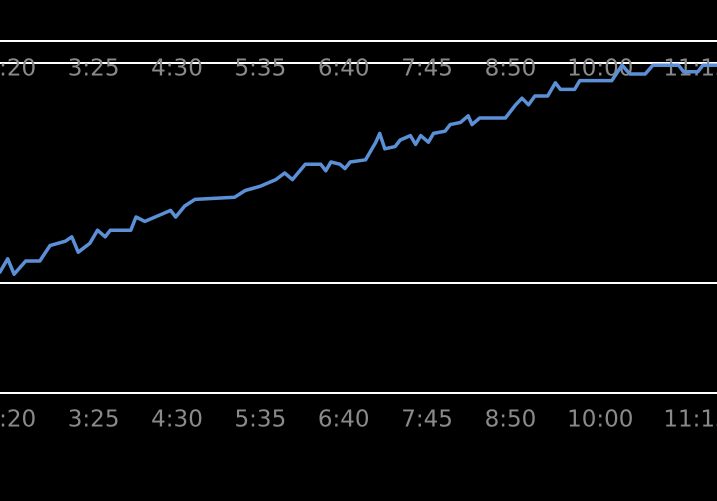 Image resolution: width=717 pixels, height=501 pixels. I want to click on x-tick-label-bottom: 5:35, so click(261, 420).